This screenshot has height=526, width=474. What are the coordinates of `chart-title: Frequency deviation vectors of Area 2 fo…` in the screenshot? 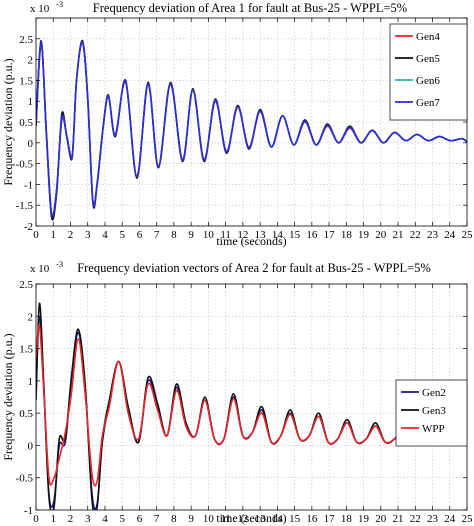 It's located at (254, 268).